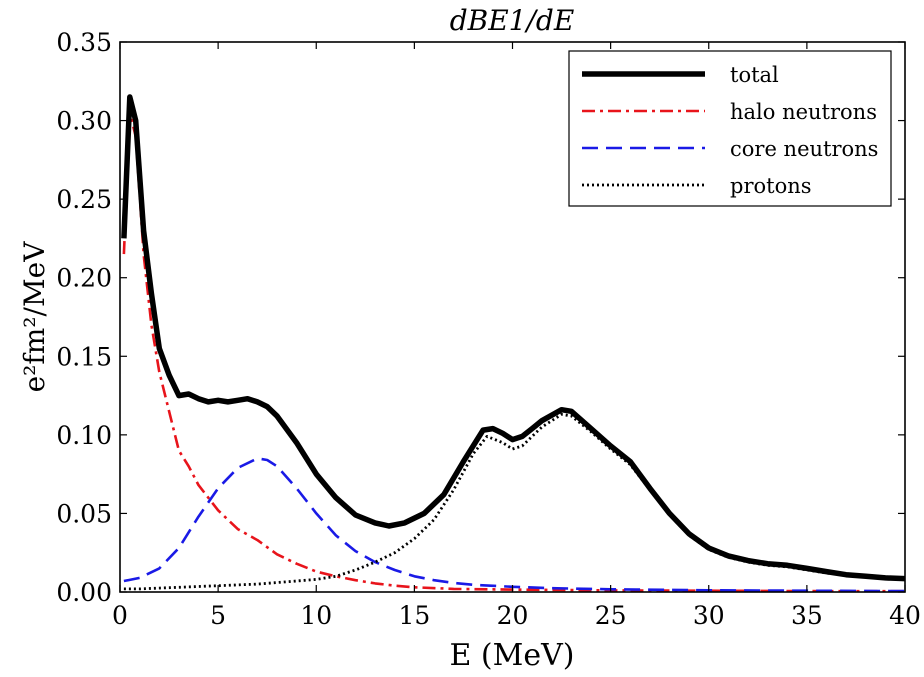 This screenshot has height=677, width=924. Describe the element at coordinates (218, 615) in the screenshot. I see `x-tick-label-5: 5` at that location.